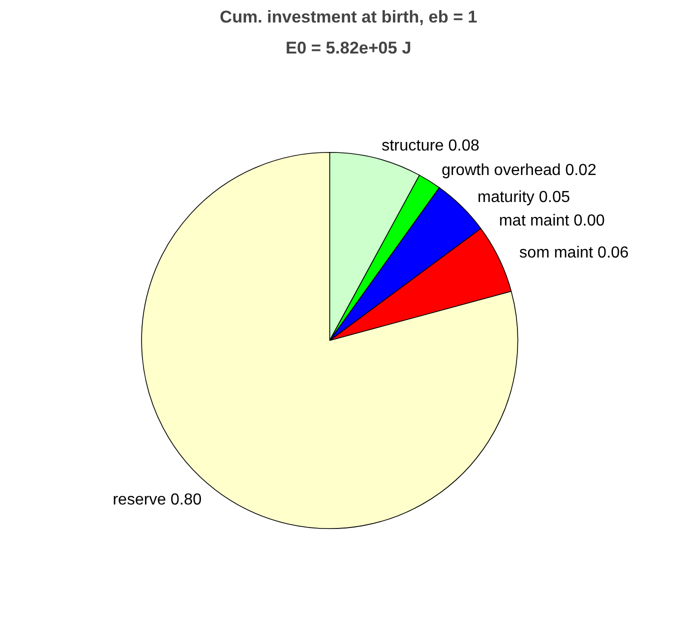 Image resolution: width=696 pixels, height=618 pixels. Describe the element at coordinates (574, 253) in the screenshot. I see `slice-label: som maint 0.06` at that location.